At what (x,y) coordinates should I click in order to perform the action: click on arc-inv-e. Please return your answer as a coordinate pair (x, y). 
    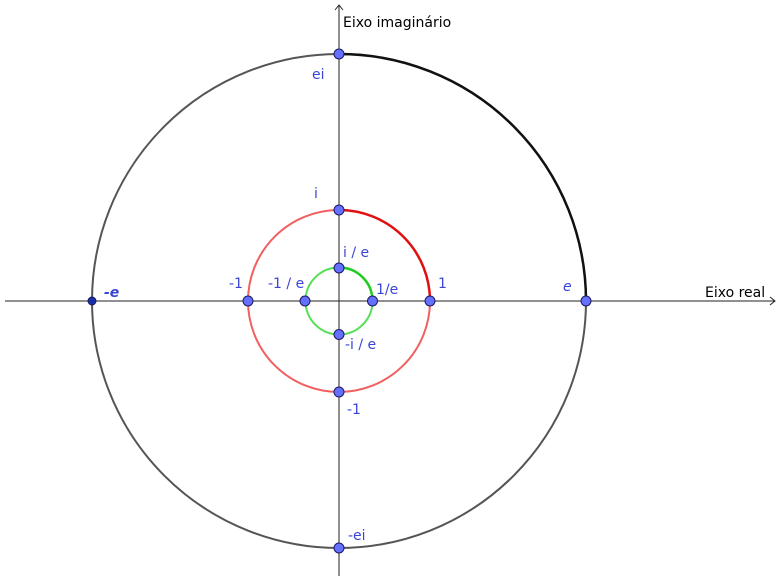
    Looking at the image, I should click on (356, 284).